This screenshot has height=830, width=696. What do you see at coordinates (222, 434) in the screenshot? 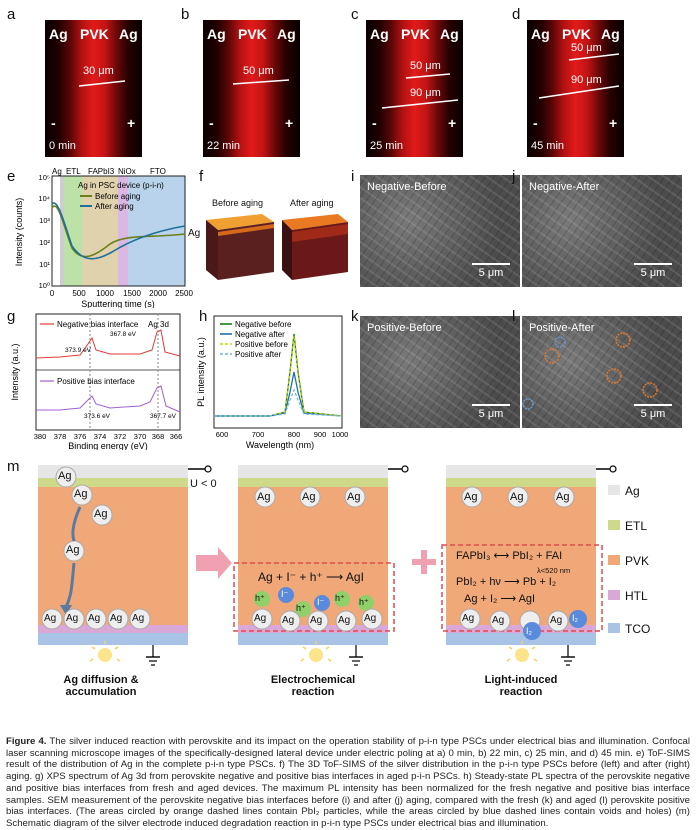
I see `svg-text: 600` at bounding box center [222, 434].